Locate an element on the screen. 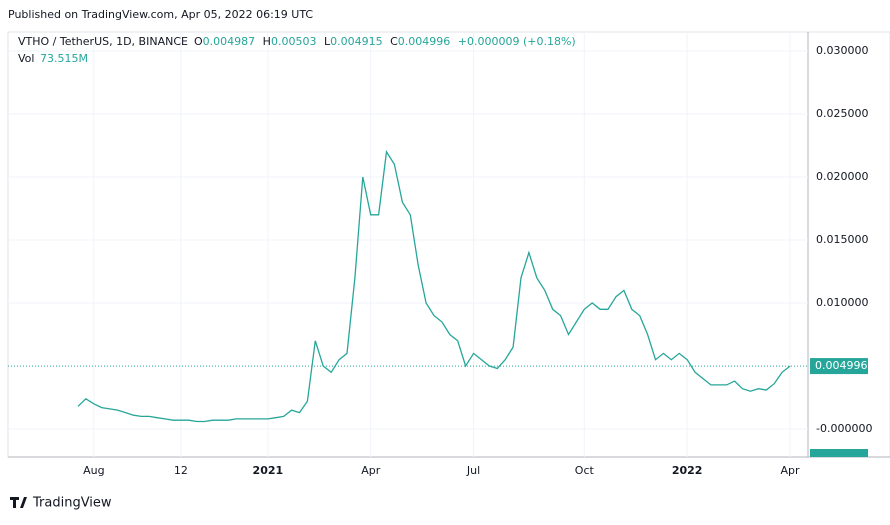 The height and width of the screenshot is (525, 890). low-label: L is located at coordinates (327, 41).